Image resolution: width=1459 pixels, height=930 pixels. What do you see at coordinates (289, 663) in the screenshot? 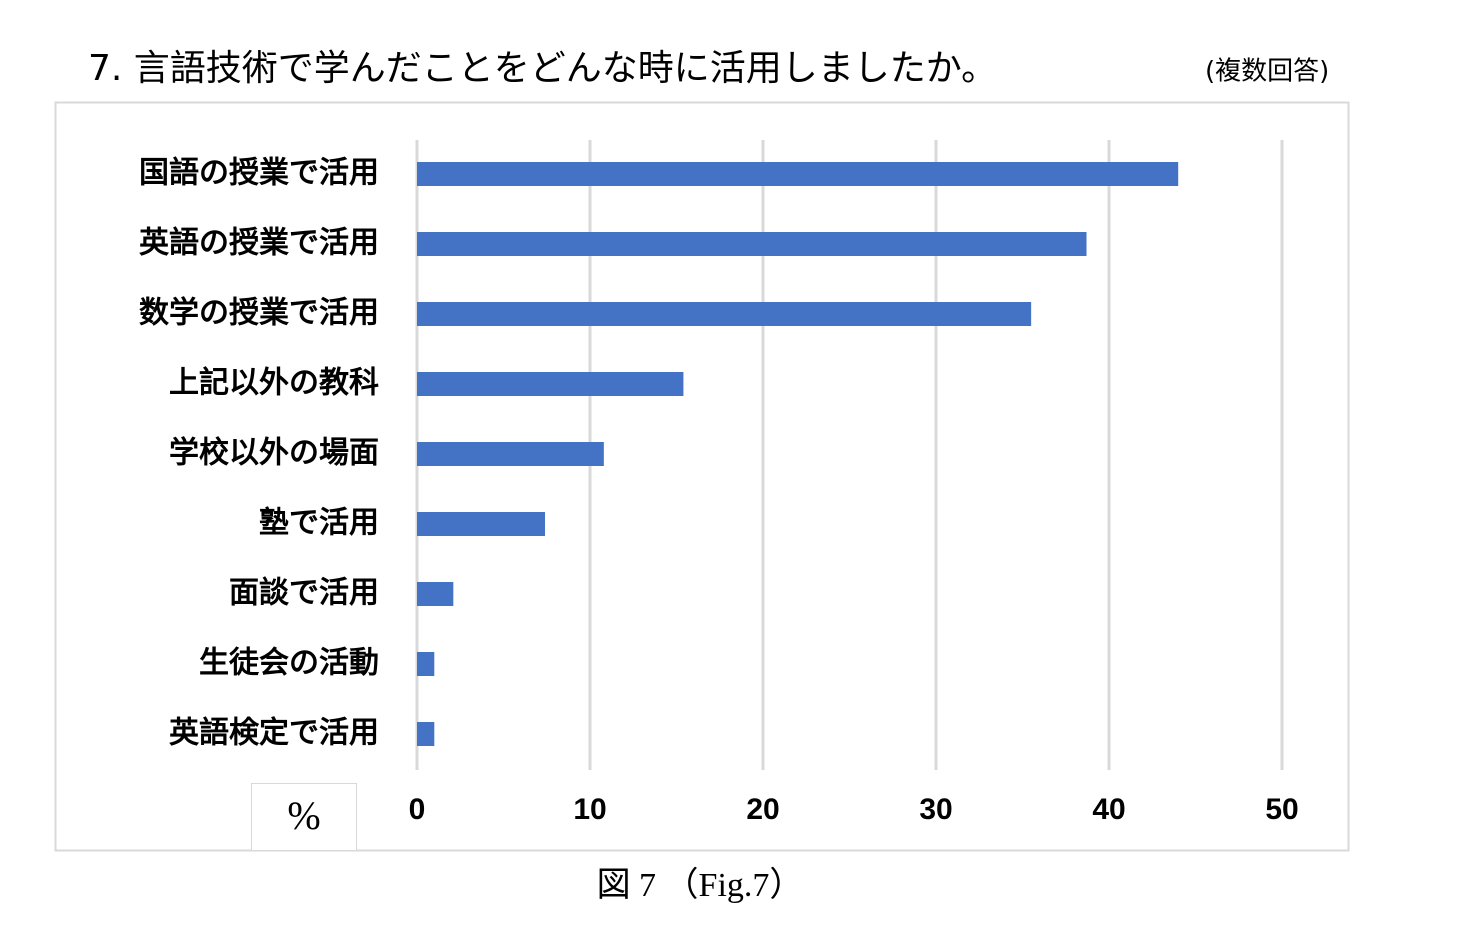
I see `y-tick-label: 生徒会の活動` at bounding box center [289, 663].